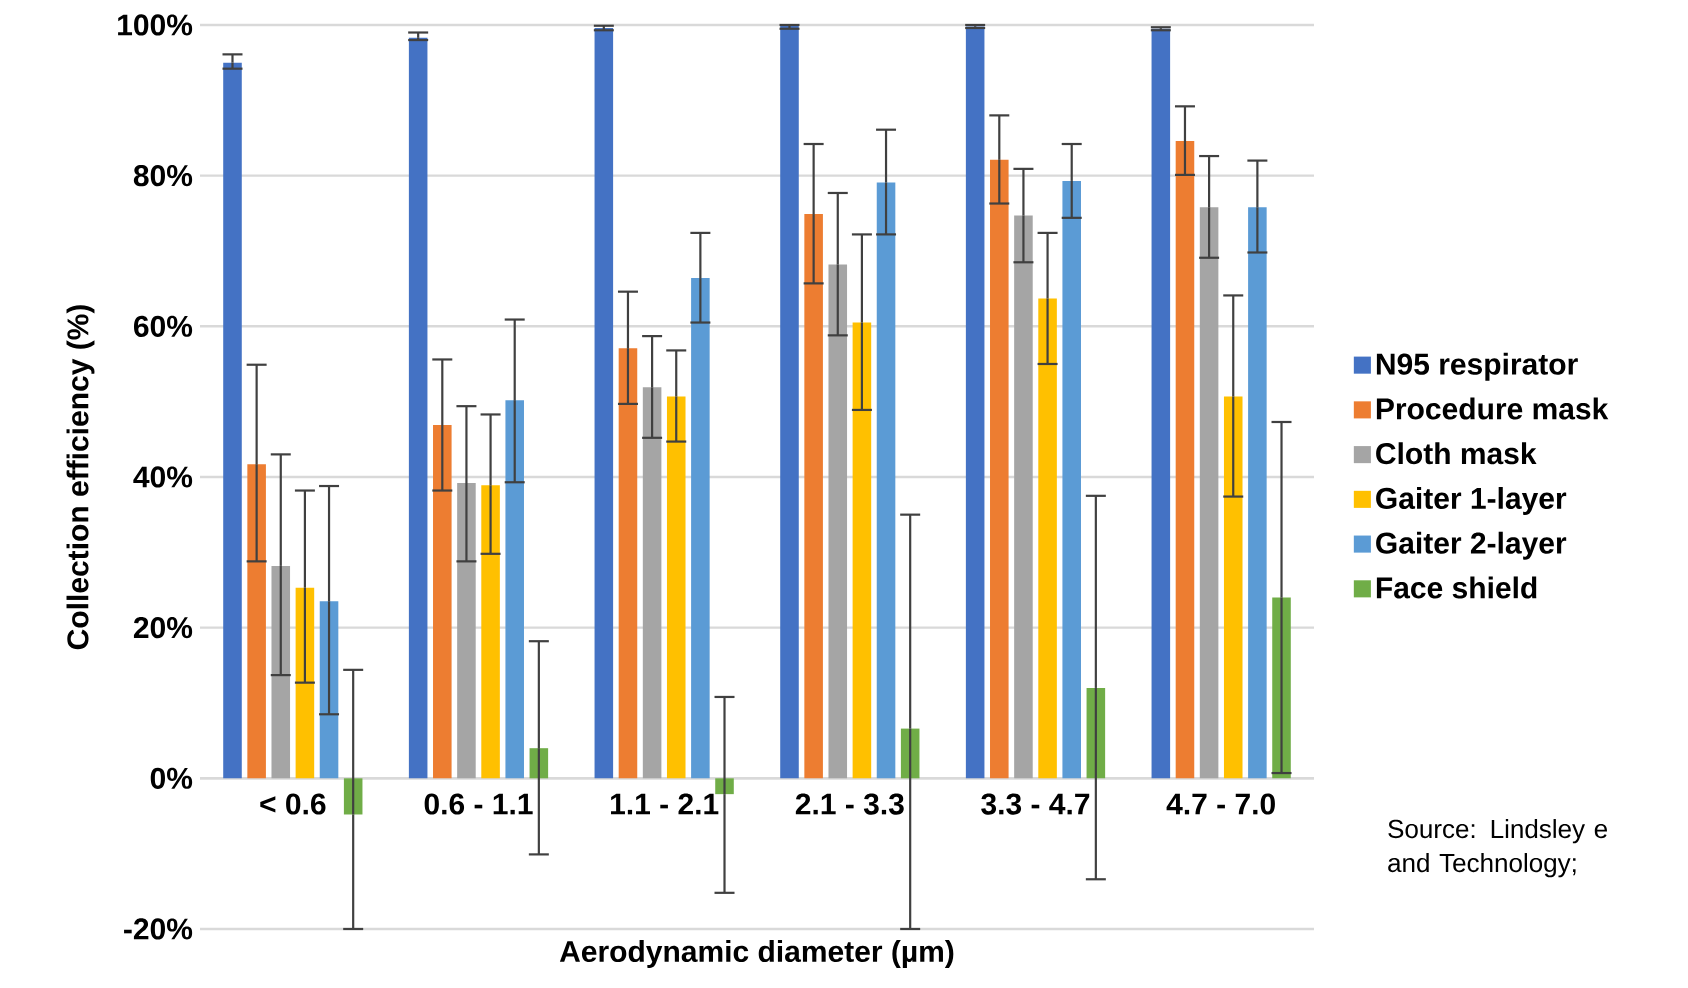  What do you see at coordinates (171, 778) in the screenshot?
I see `y-tick-label: 0%` at bounding box center [171, 778].